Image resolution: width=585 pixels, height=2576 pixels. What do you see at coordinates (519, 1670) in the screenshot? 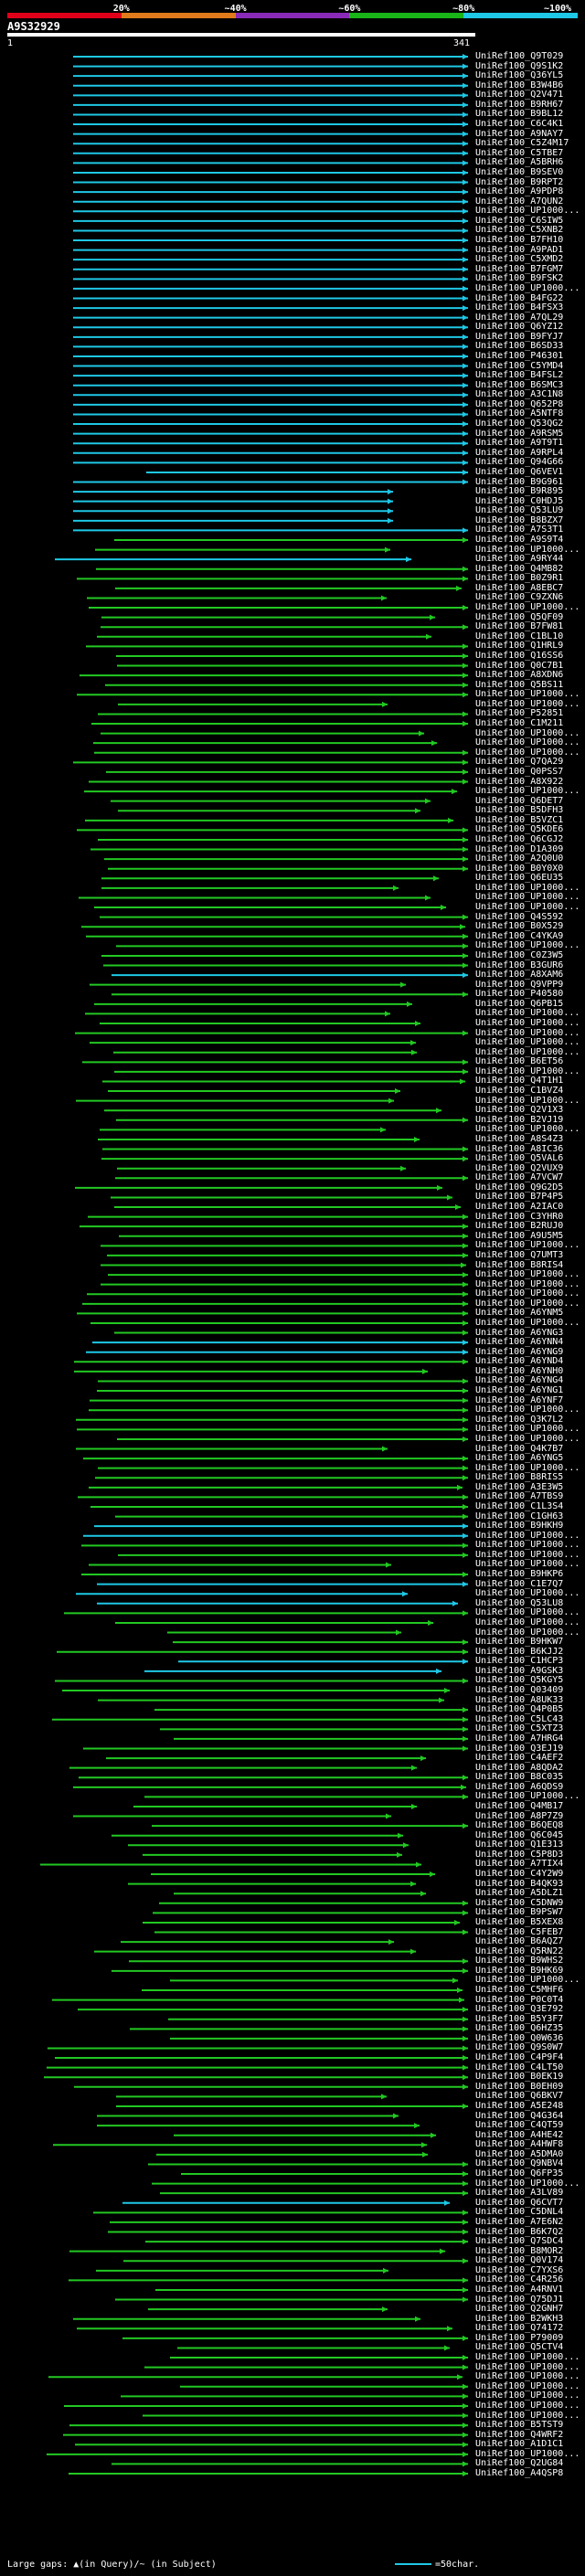
I see `hit-label: UniRef100_A9GSK3` at bounding box center [519, 1670].